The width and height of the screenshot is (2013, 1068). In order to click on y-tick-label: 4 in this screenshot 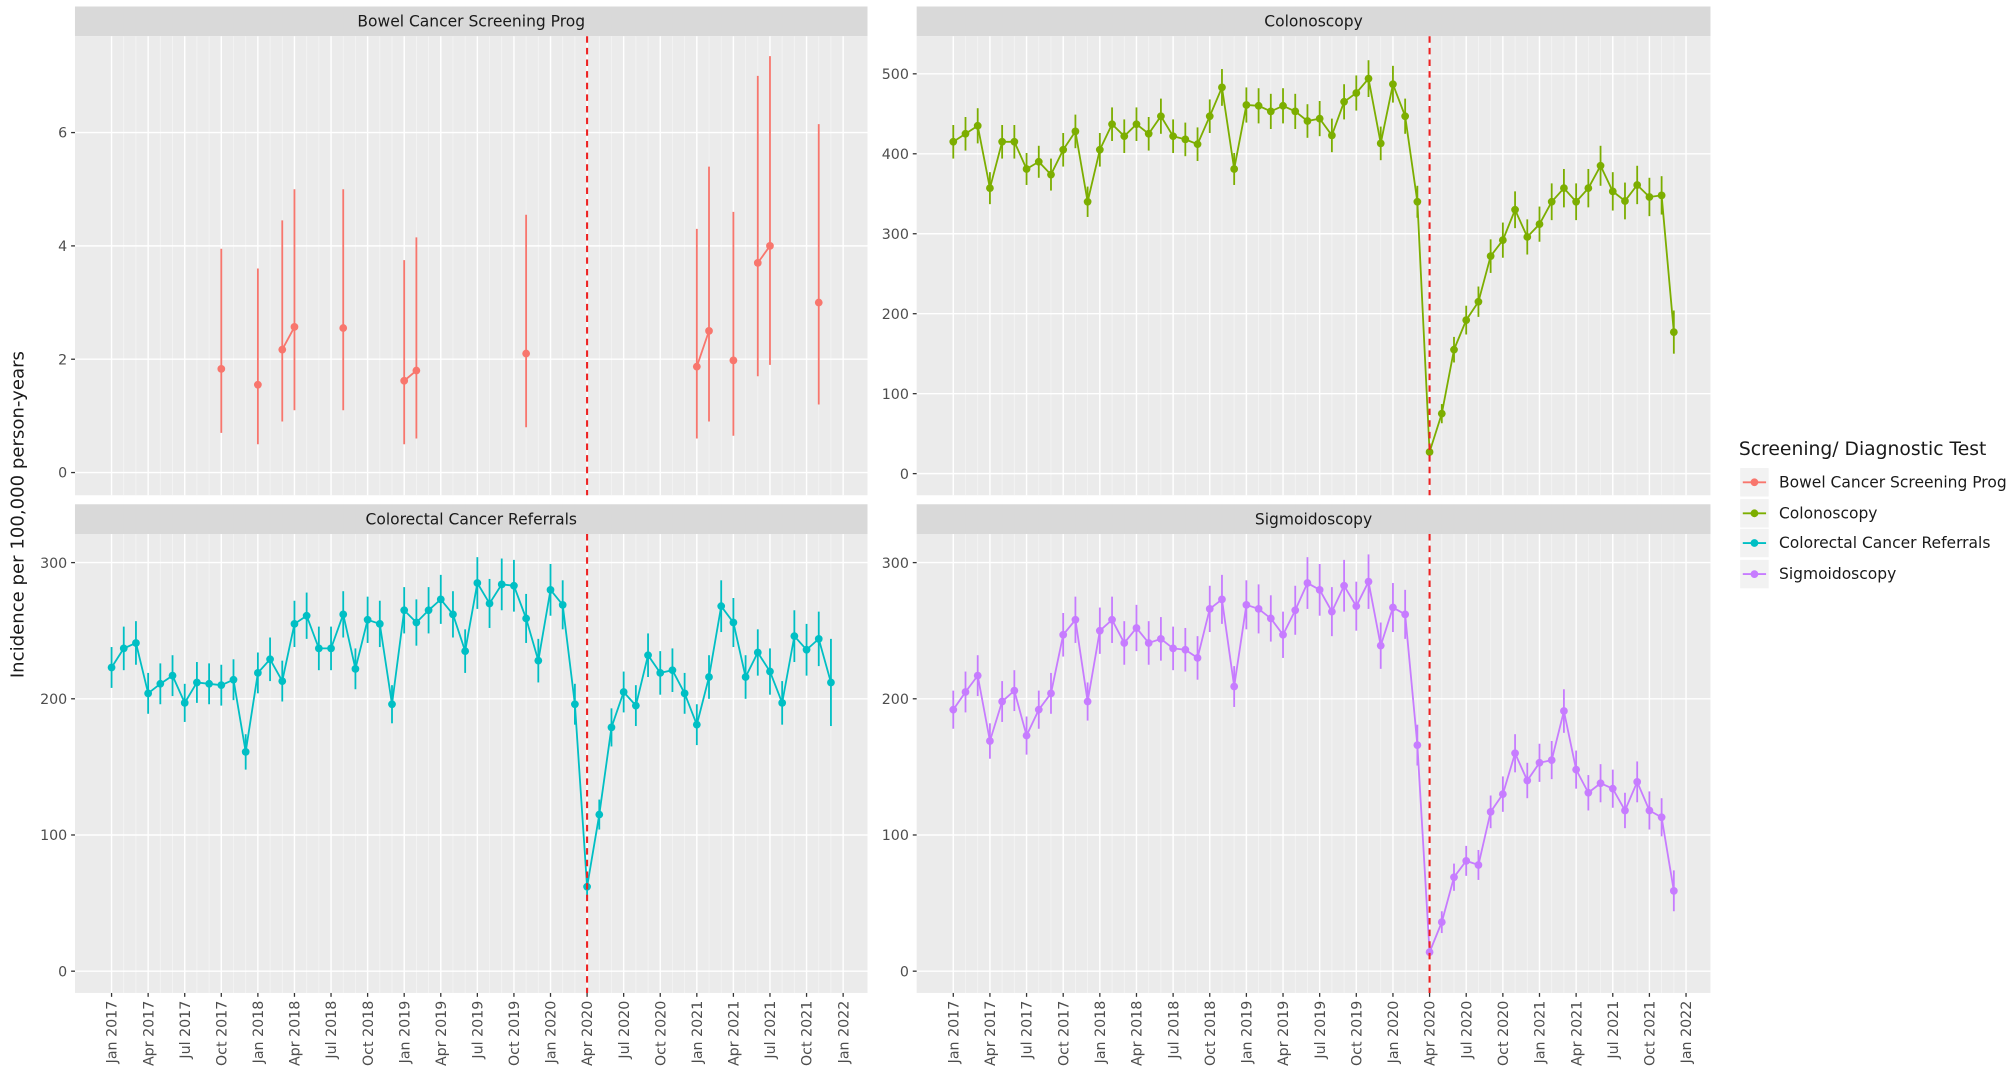, I will do `click(62, 247)`.